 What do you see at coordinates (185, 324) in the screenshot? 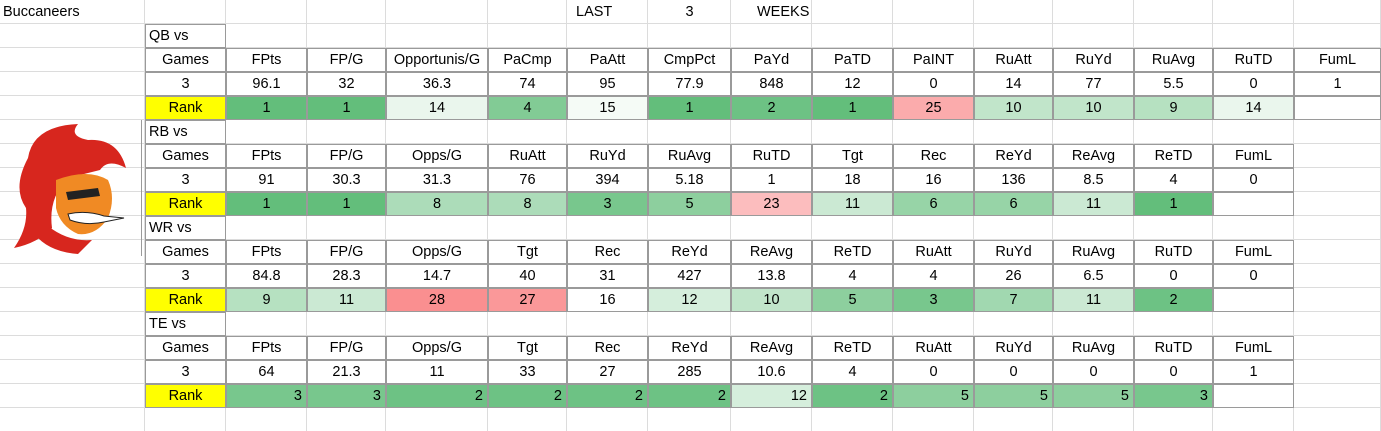
I see `section-title: TE vs` at bounding box center [185, 324].